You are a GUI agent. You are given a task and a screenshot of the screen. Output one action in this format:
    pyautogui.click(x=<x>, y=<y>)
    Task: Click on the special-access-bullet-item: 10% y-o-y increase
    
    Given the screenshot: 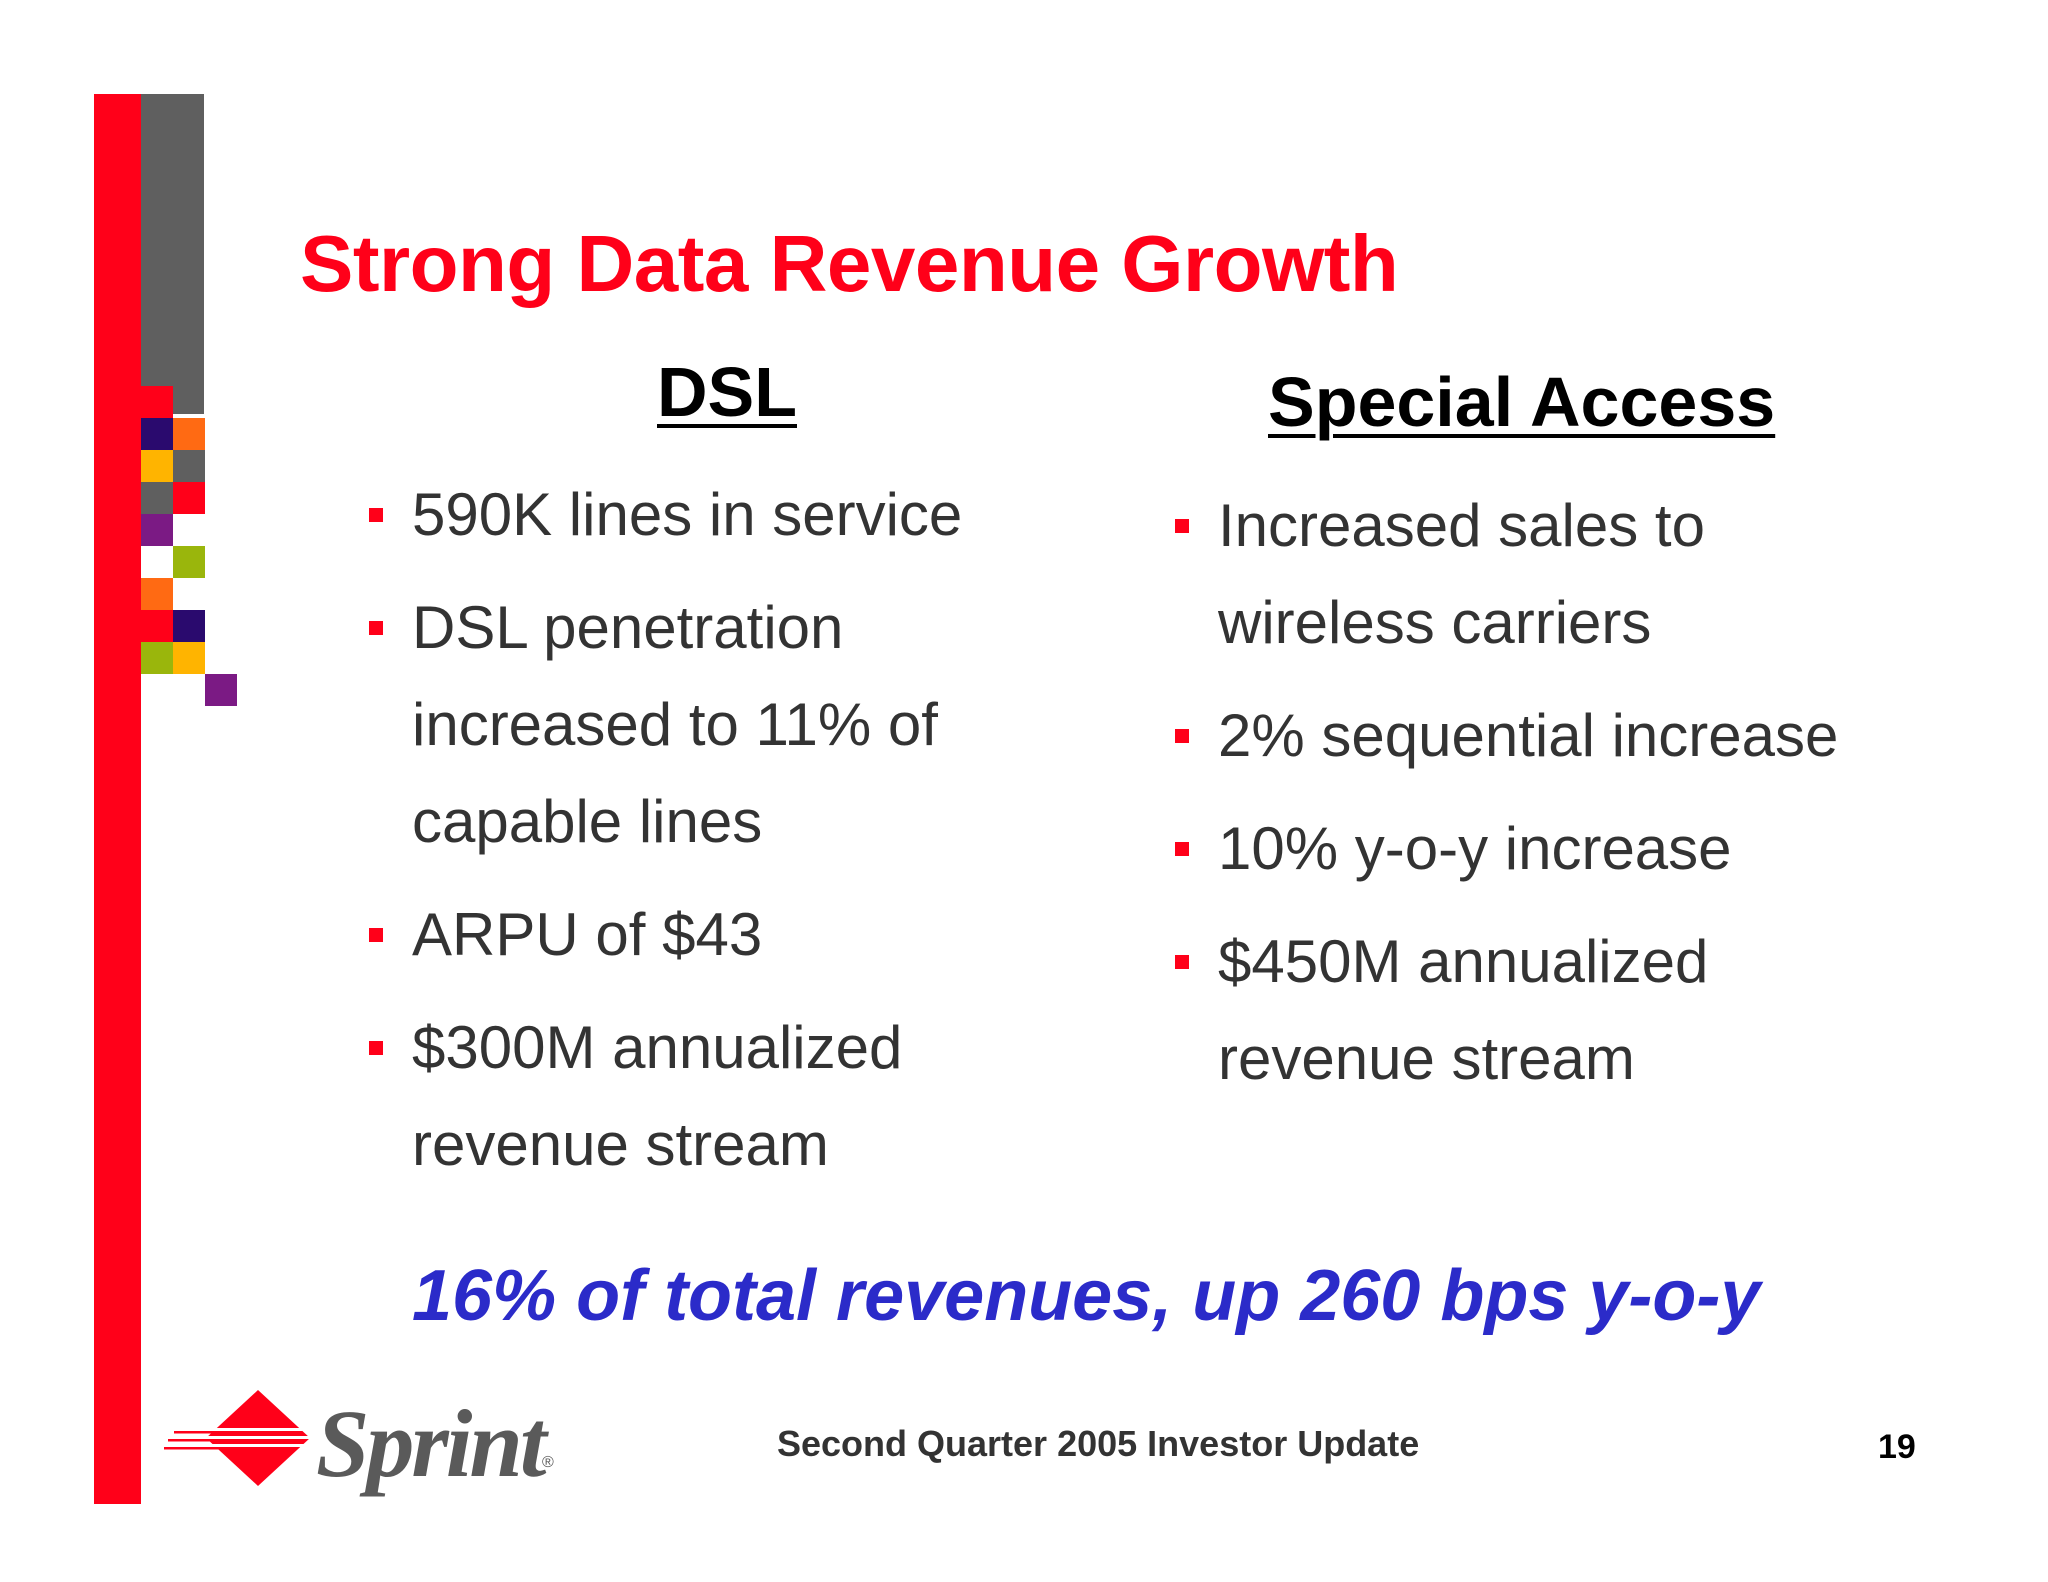 What is the action you would take?
    pyautogui.click(x=1546, y=848)
    